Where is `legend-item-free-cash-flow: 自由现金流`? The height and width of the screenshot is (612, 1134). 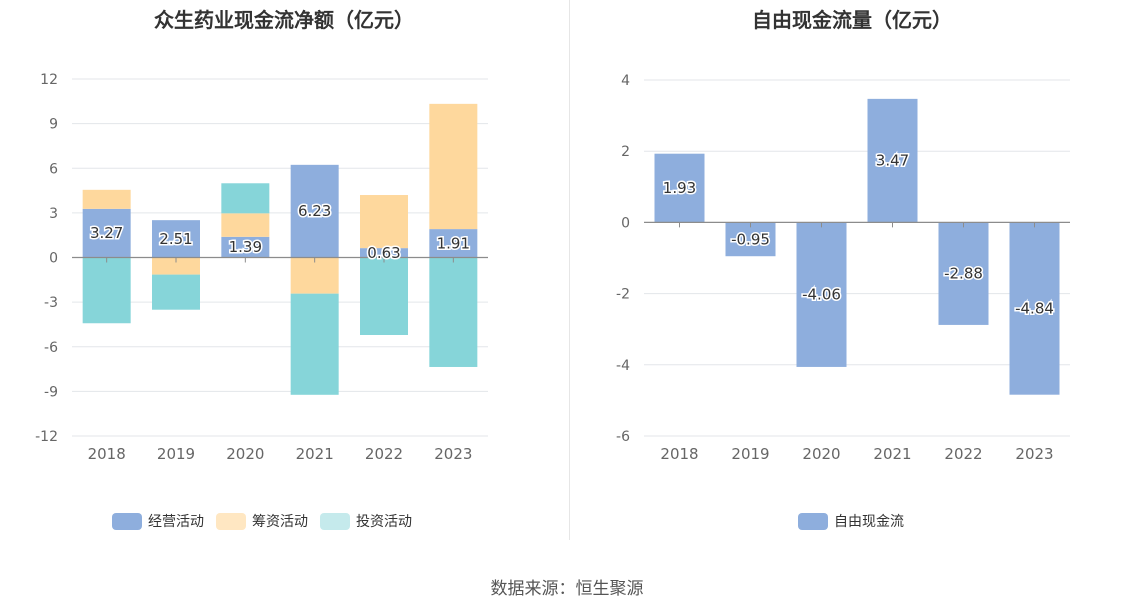 legend-item-free-cash-flow: 自由现金流 is located at coordinates (851, 521).